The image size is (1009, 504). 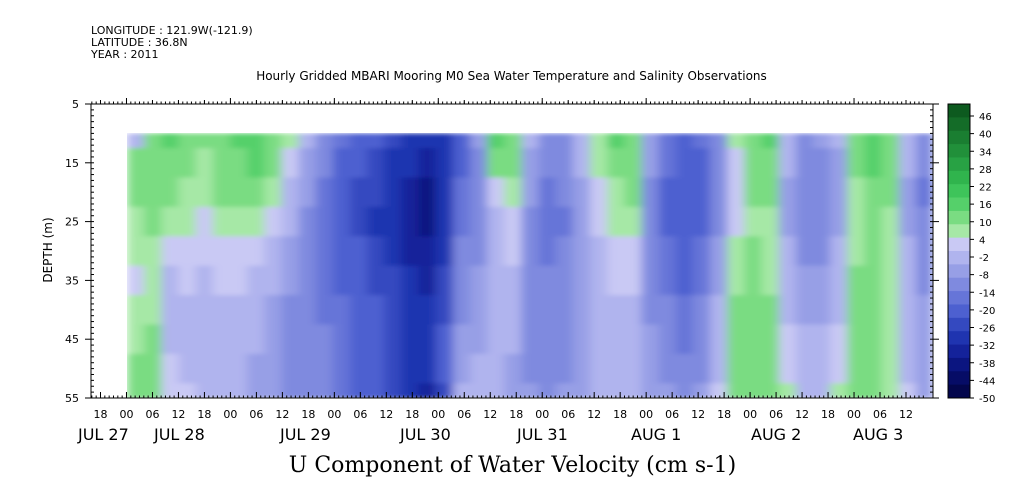 What do you see at coordinates (305, 434) in the screenshot?
I see `x-date-label: JUL 29` at bounding box center [305, 434].